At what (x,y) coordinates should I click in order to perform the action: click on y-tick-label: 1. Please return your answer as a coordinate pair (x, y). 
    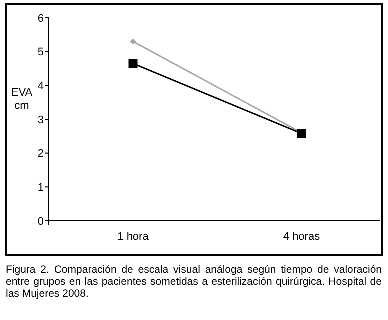
    Looking at the image, I should click on (41, 188).